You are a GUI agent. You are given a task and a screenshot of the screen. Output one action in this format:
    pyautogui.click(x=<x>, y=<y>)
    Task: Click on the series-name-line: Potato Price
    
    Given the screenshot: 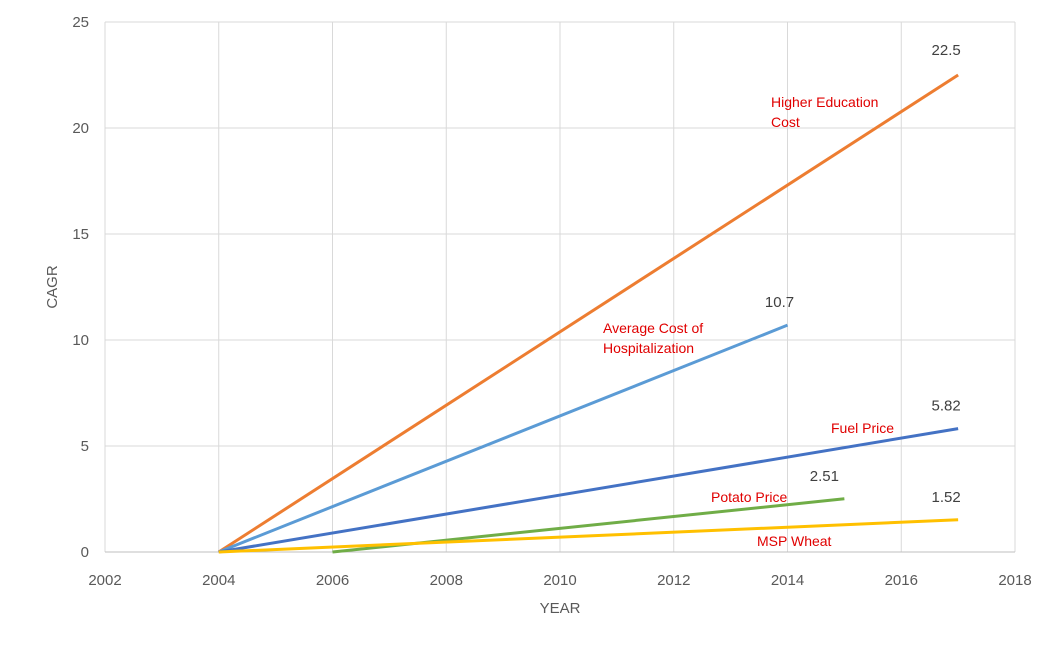 What is the action you would take?
    pyautogui.click(x=749, y=497)
    